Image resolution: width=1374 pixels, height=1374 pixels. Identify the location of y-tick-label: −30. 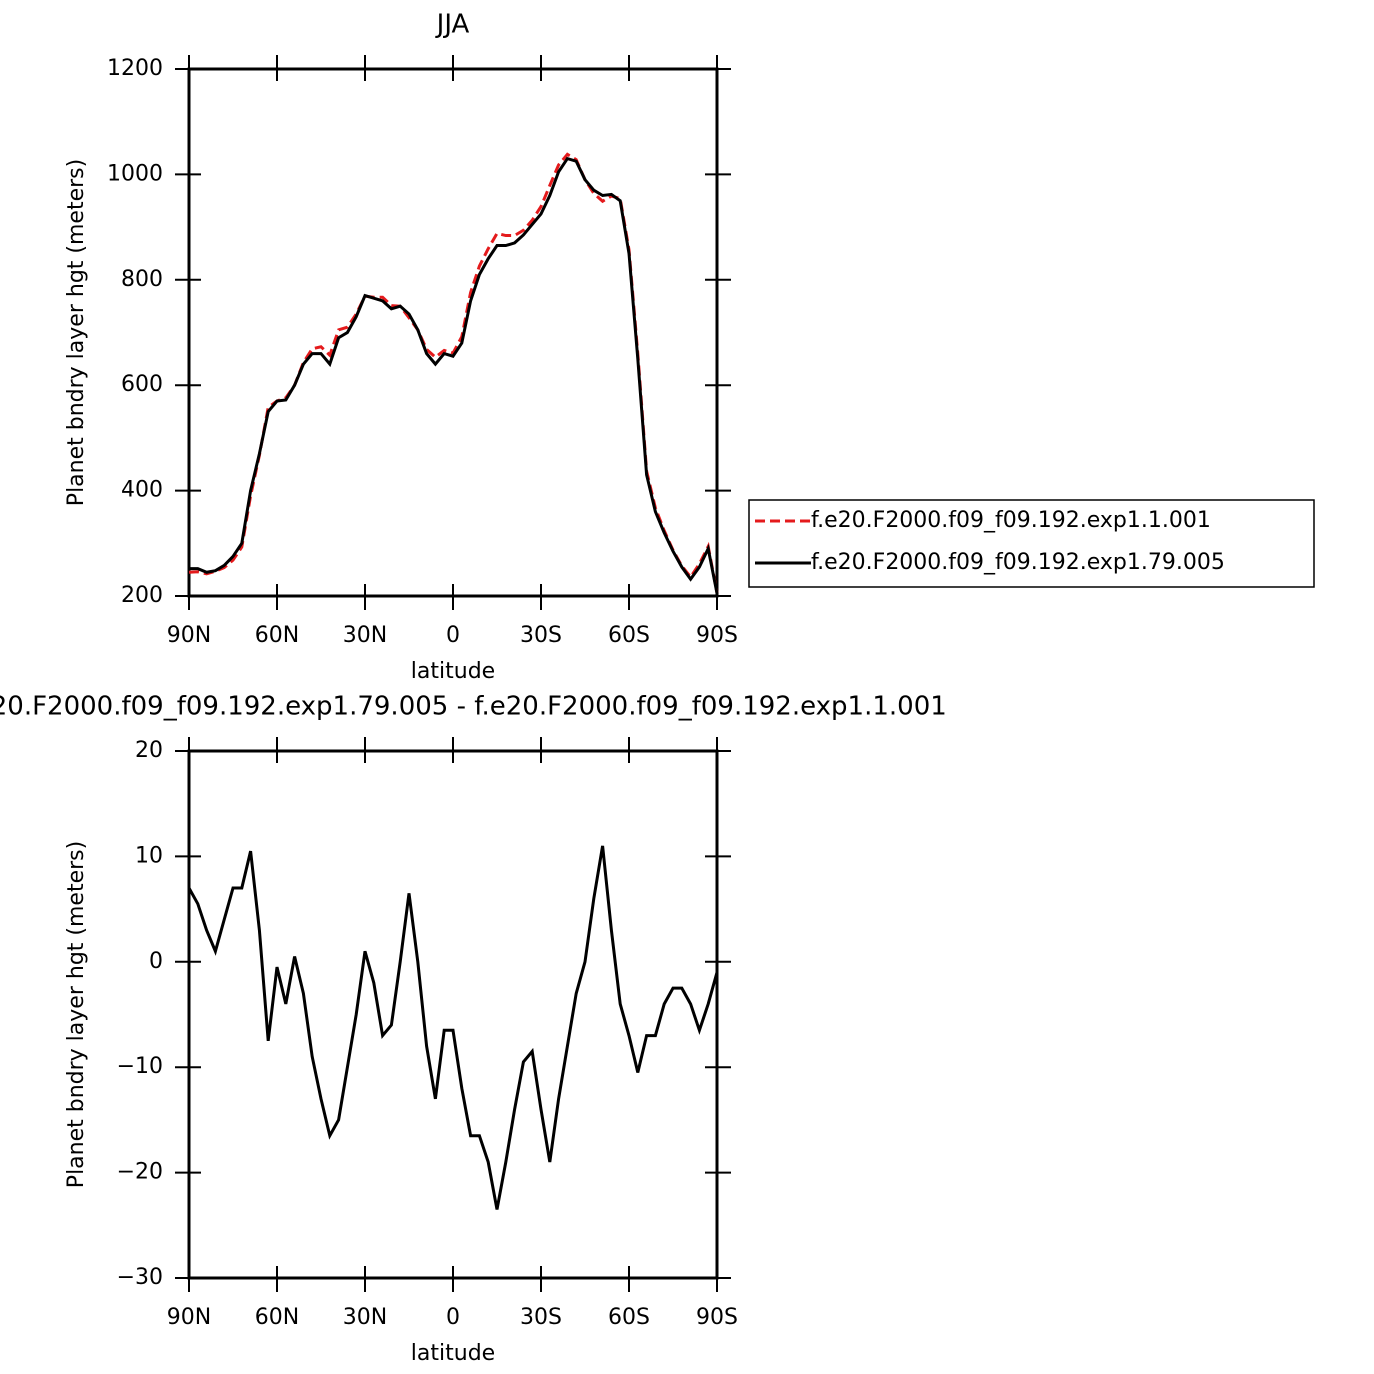
(140, 1277).